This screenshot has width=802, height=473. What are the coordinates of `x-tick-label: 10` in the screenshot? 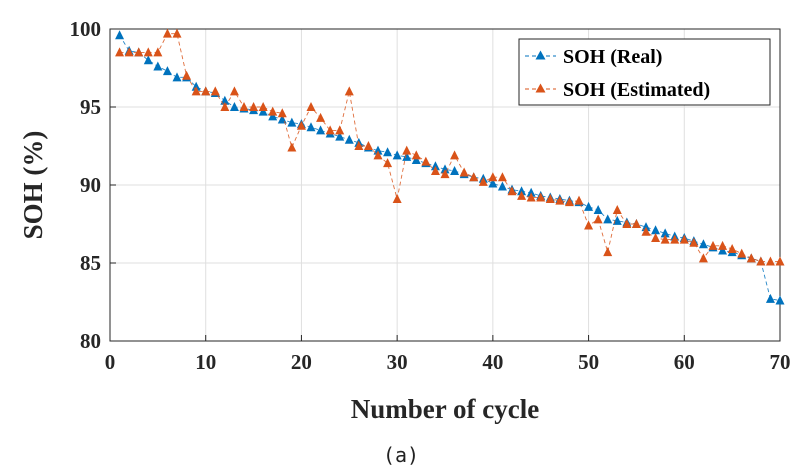 It's located at (205, 362).